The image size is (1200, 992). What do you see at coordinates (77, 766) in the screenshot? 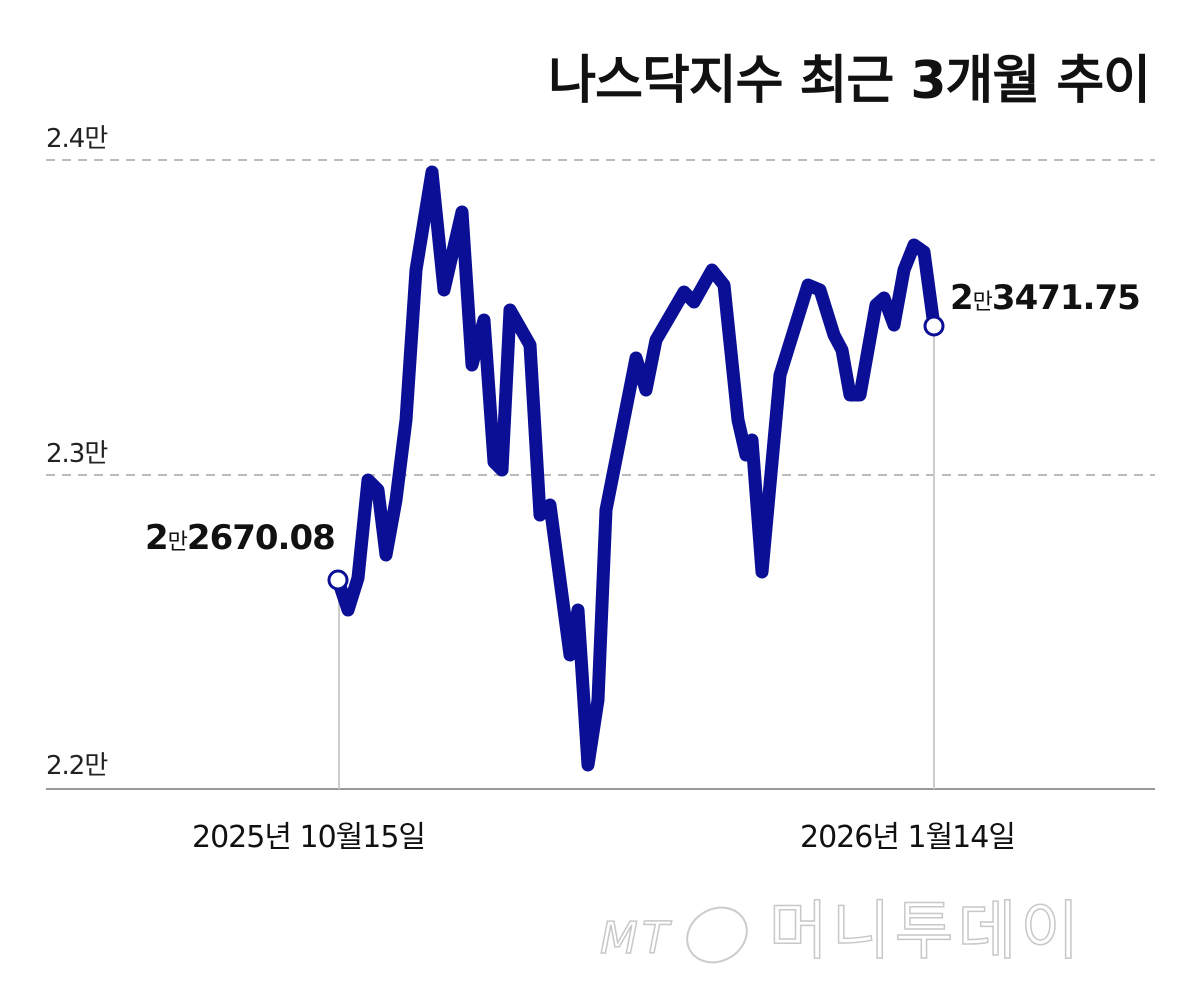
I see `y-tick-label-22000: 2.2만` at bounding box center [77, 766].